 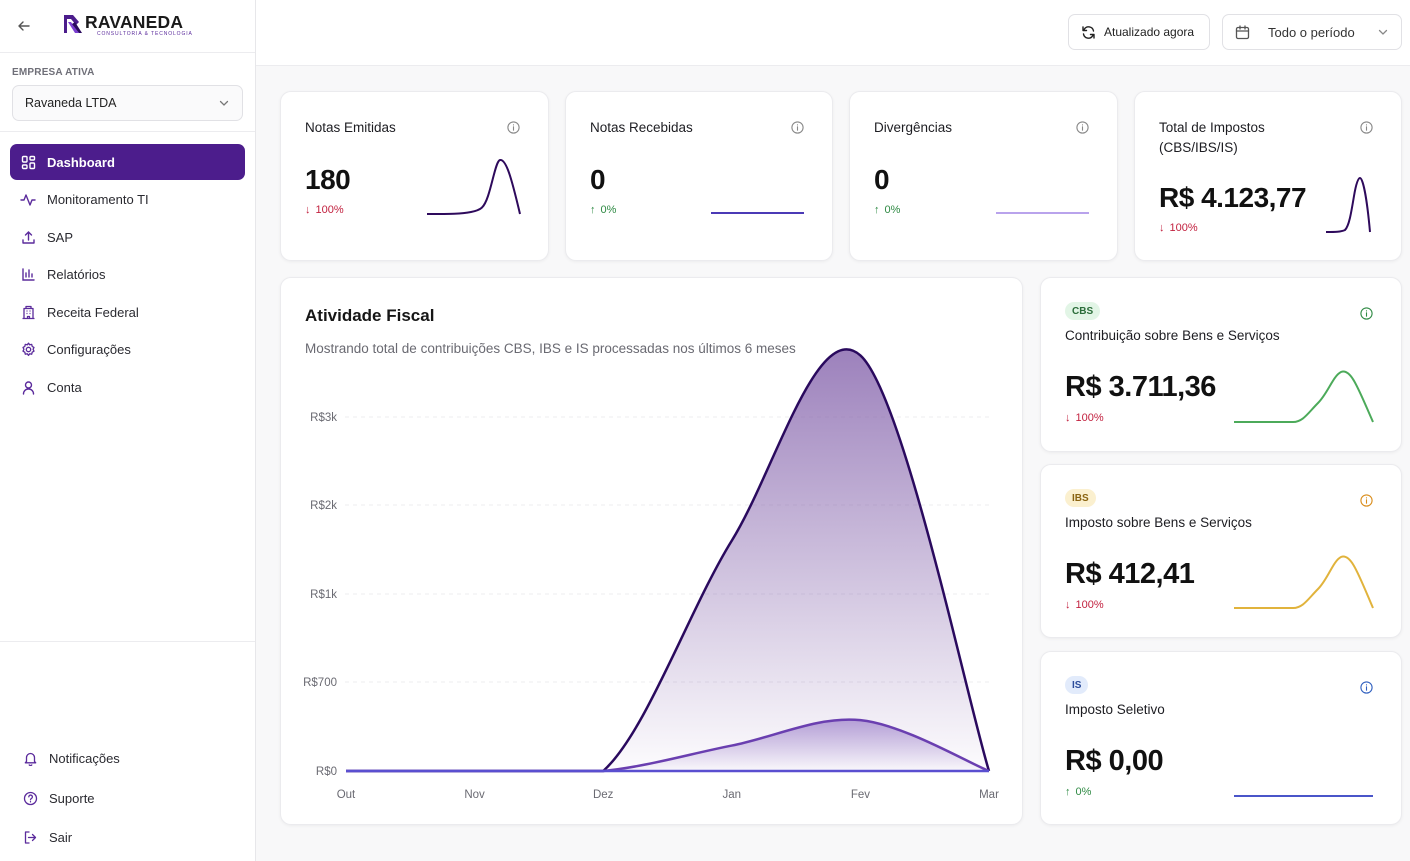 What do you see at coordinates (598, 179) in the screenshot?
I see `kpi-value: 0` at bounding box center [598, 179].